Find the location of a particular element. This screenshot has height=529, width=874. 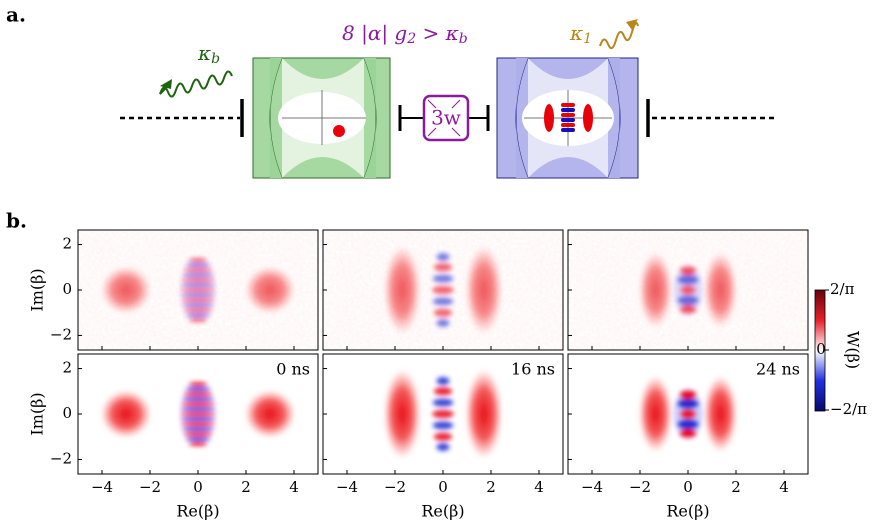

panel-label: b. is located at coordinates (16, 221).